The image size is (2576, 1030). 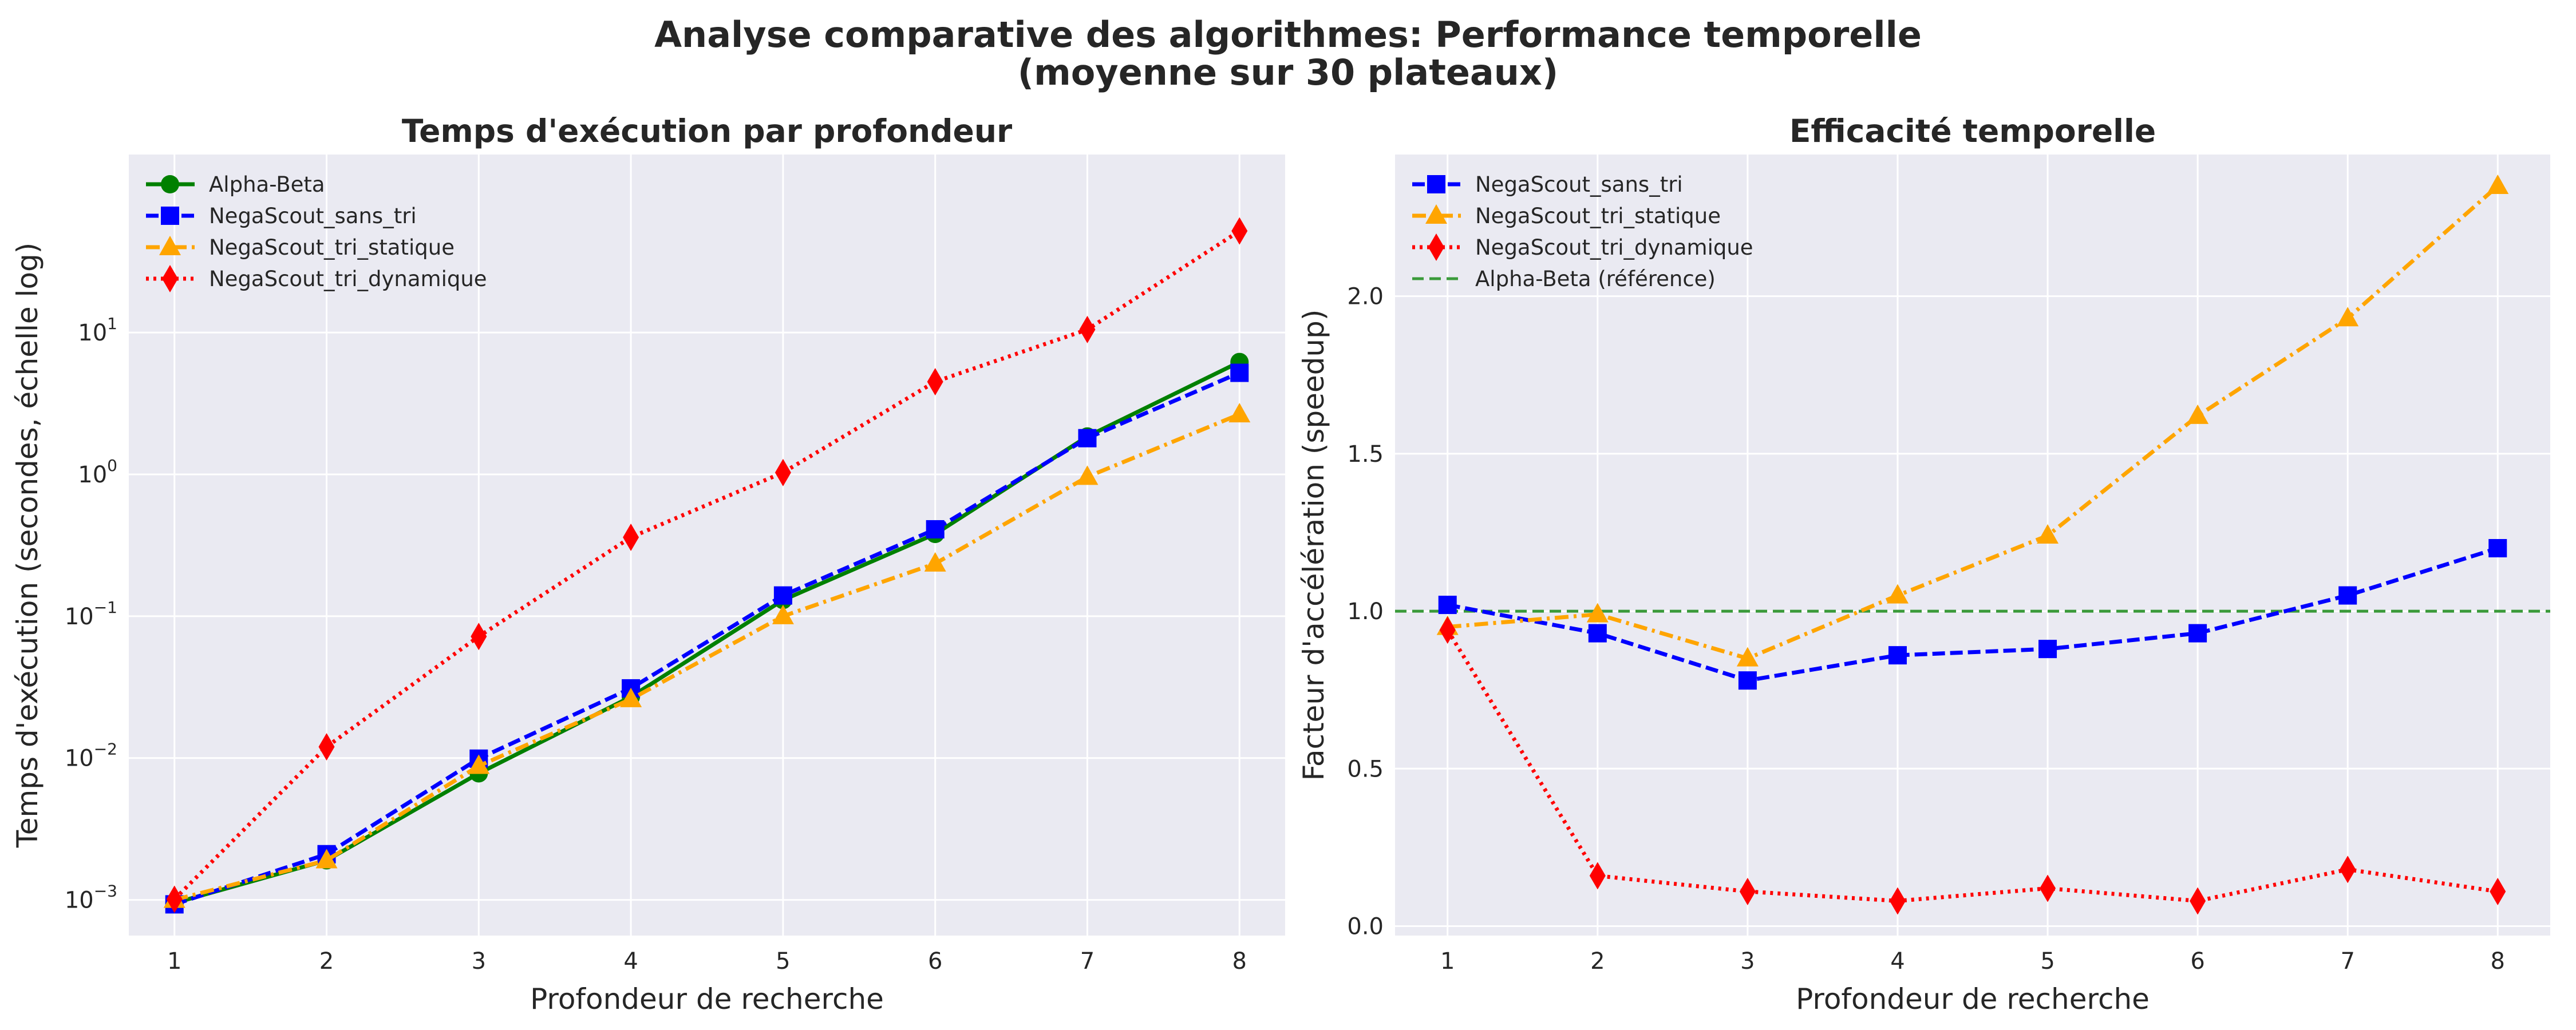 I want to click on y-tick-label: 2.0, so click(x=1365, y=297).